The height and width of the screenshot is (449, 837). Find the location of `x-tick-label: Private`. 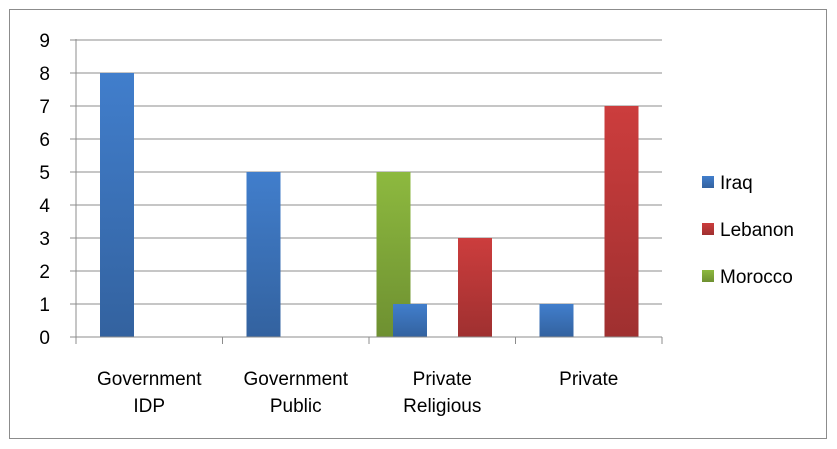

x-tick-label: Private is located at coordinates (588, 379).